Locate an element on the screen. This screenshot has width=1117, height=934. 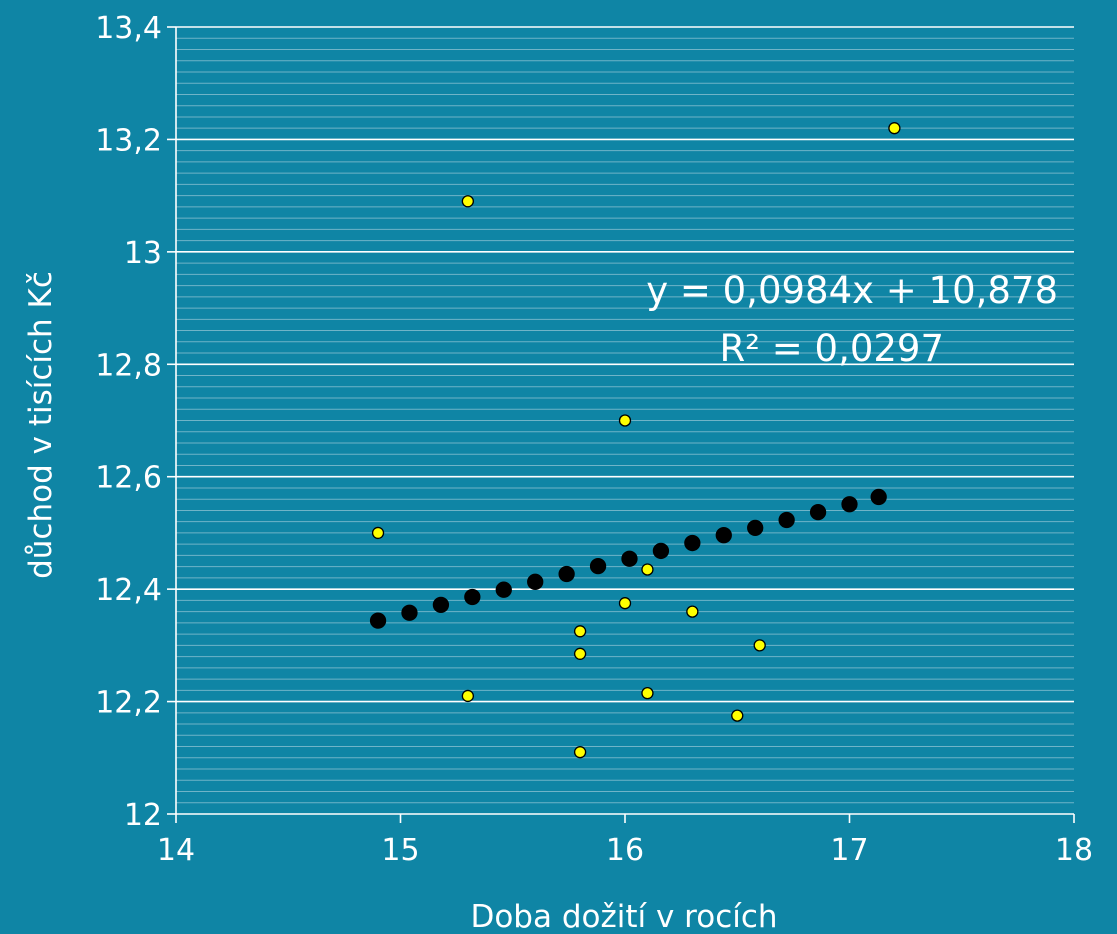
x-tick-label: 17 is located at coordinates (849, 850).